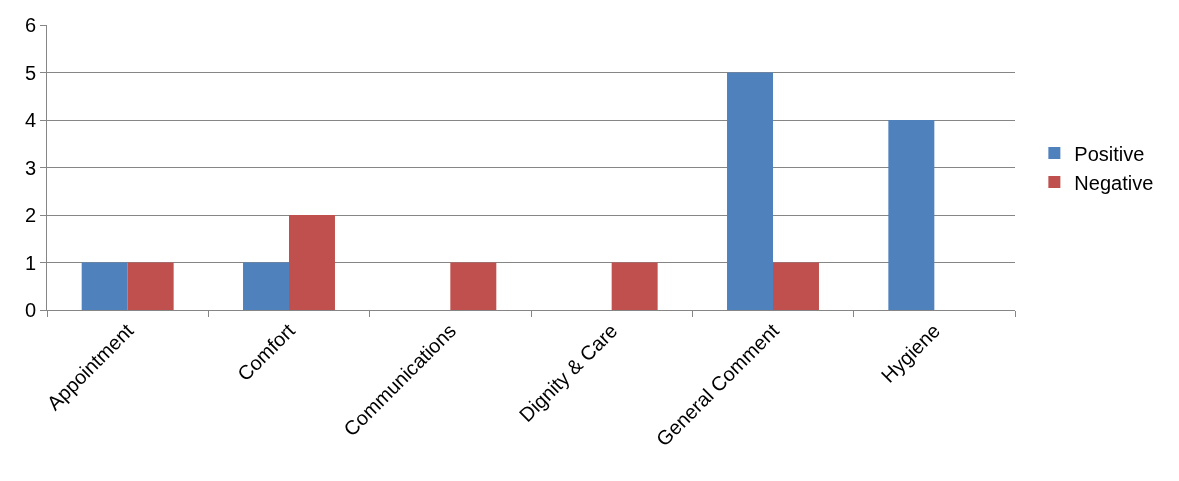 The height and width of the screenshot is (481, 1179). Describe the element at coordinates (30, 25) in the screenshot. I see `y-tick-label: 6` at that location.